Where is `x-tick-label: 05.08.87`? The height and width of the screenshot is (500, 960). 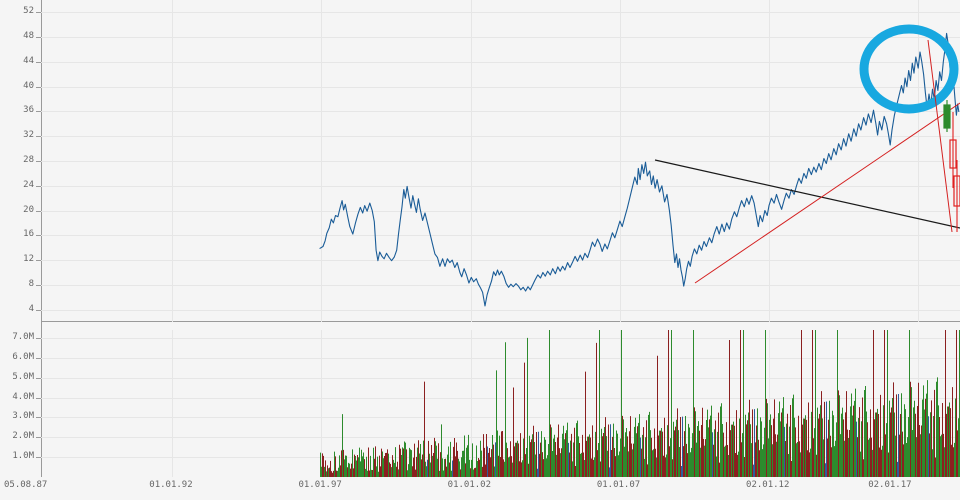
x-tick-label: 05.08.87 is located at coordinates (26, 485).